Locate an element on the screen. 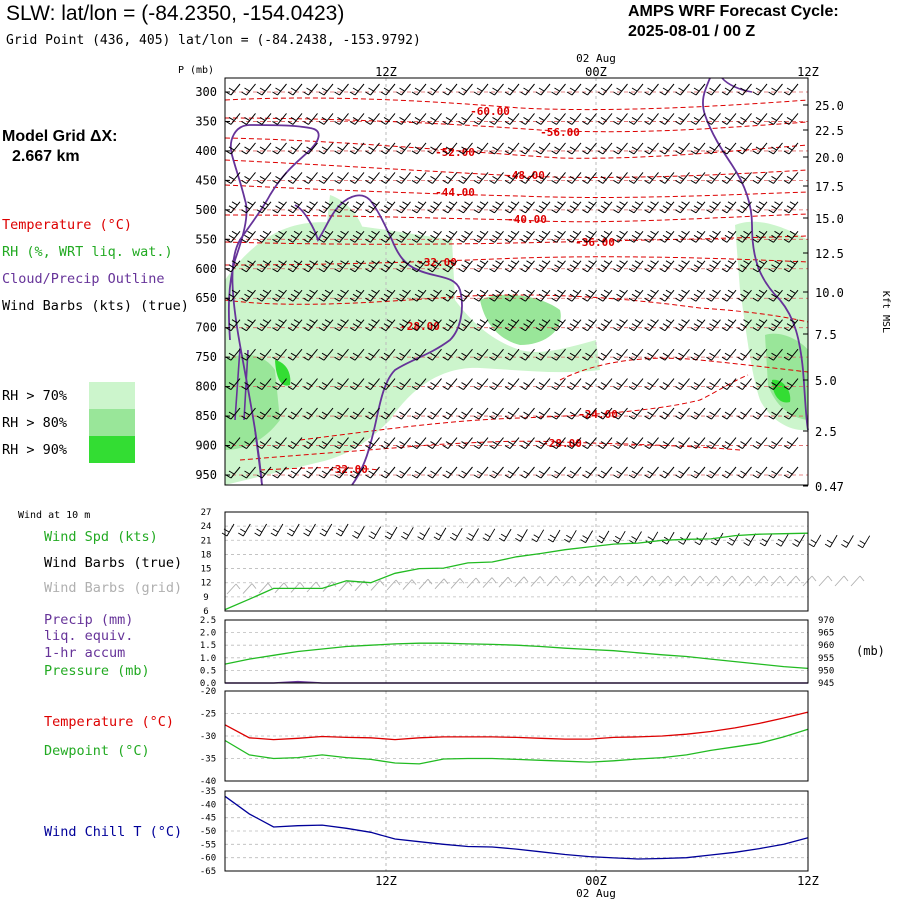  kft-tick-label: 5.0 is located at coordinates (826, 381).